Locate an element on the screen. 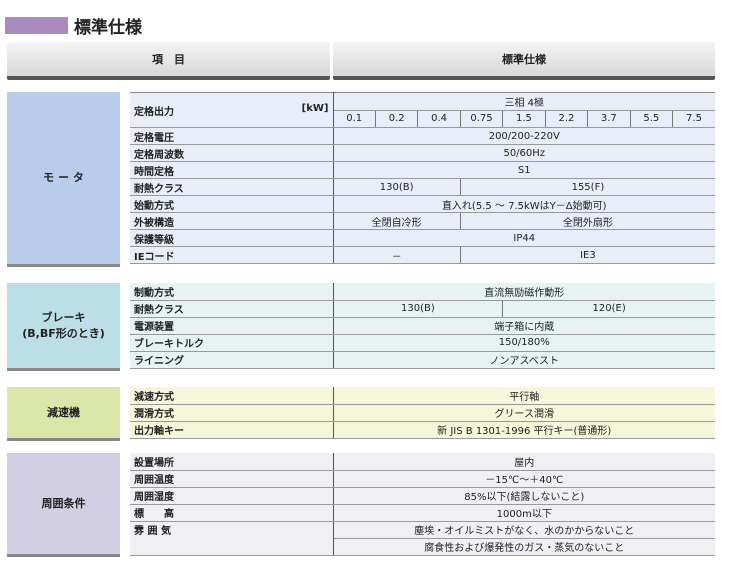 This screenshot has height=564, width=734. item-label: 設置場所 is located at coordinates (232, 462).